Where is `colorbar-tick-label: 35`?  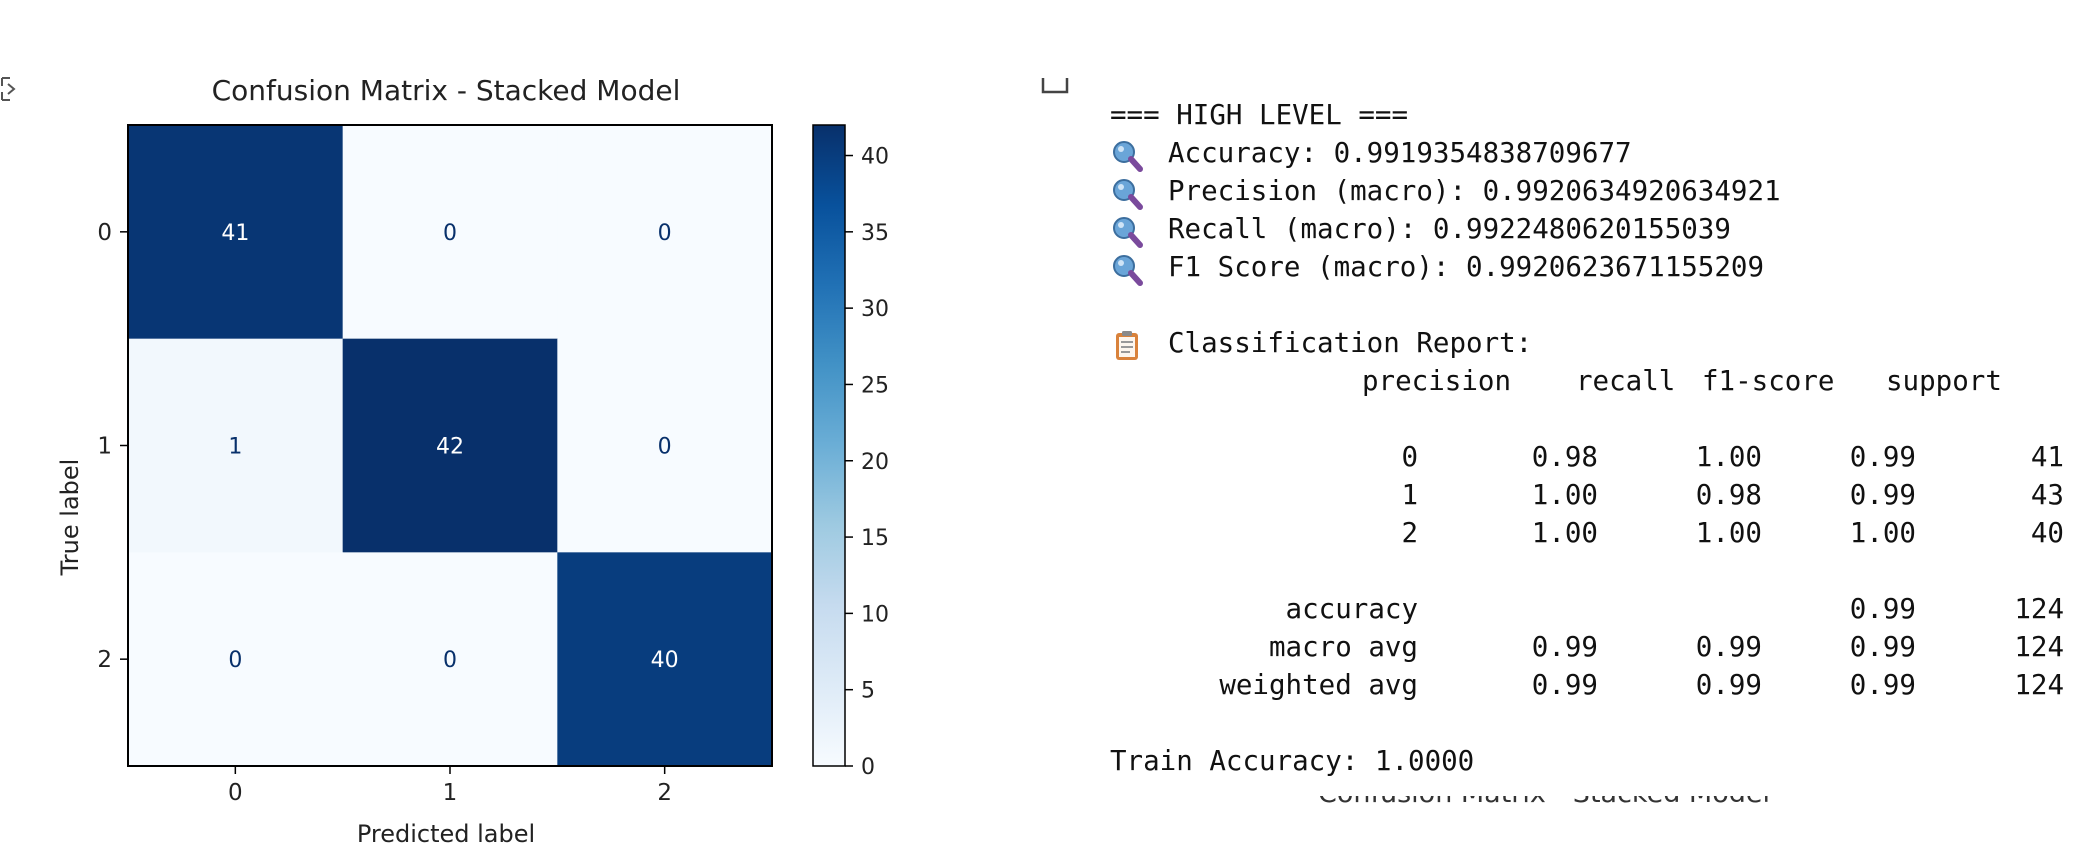
colorbar-tick-label: 35 is located at coordinates (875, 233).